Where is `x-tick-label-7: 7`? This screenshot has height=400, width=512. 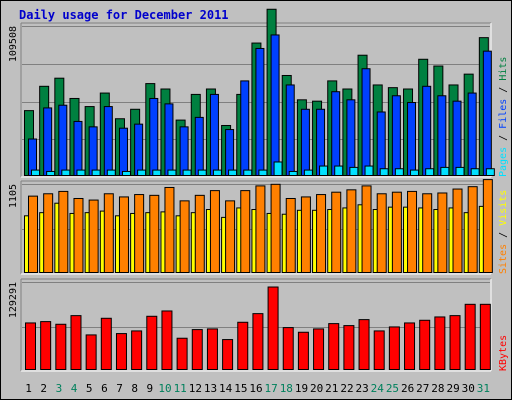
x-tick-label-7: 7 is located at coordinates (119, 388).